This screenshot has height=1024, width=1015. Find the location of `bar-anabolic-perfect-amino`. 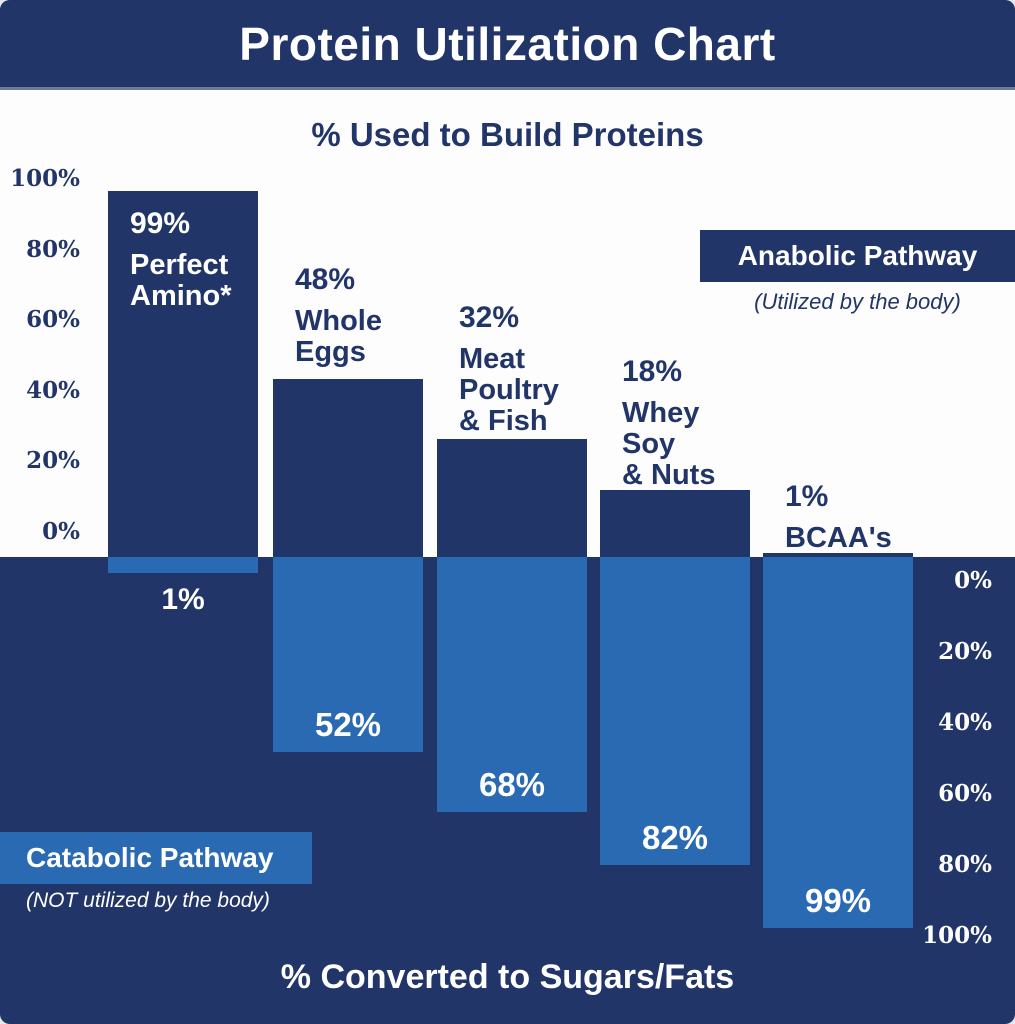

bar-anabolic-perfect-amino is located at coordinates (183, 374).